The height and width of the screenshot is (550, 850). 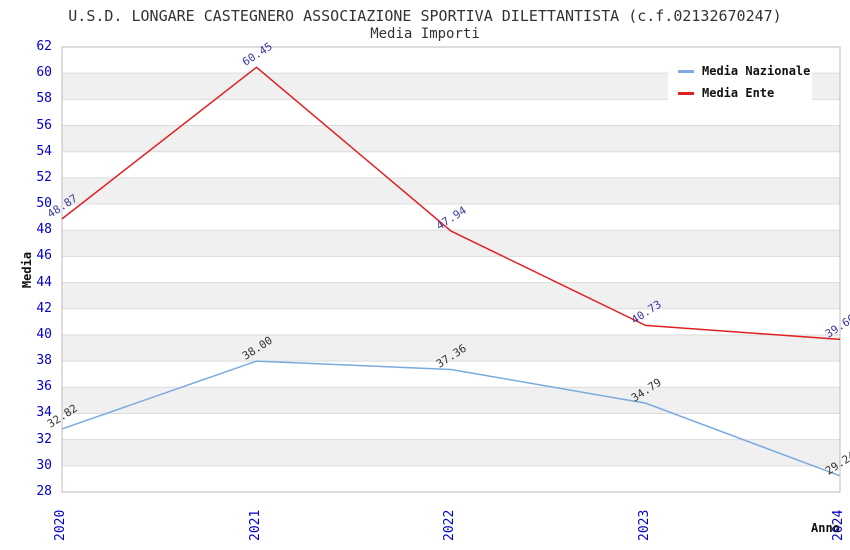 What do you see at coordinates (44, 465) in the screenshot?
I see `y-tick-label: 30` at bounding box center [44, 465].